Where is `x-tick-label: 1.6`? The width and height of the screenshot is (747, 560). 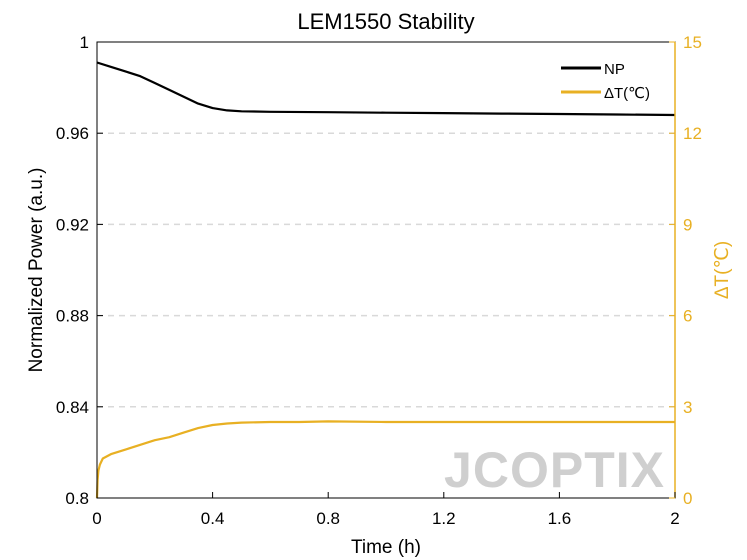
x-tick-label: 1.6 is located at coordinates (560, 518).